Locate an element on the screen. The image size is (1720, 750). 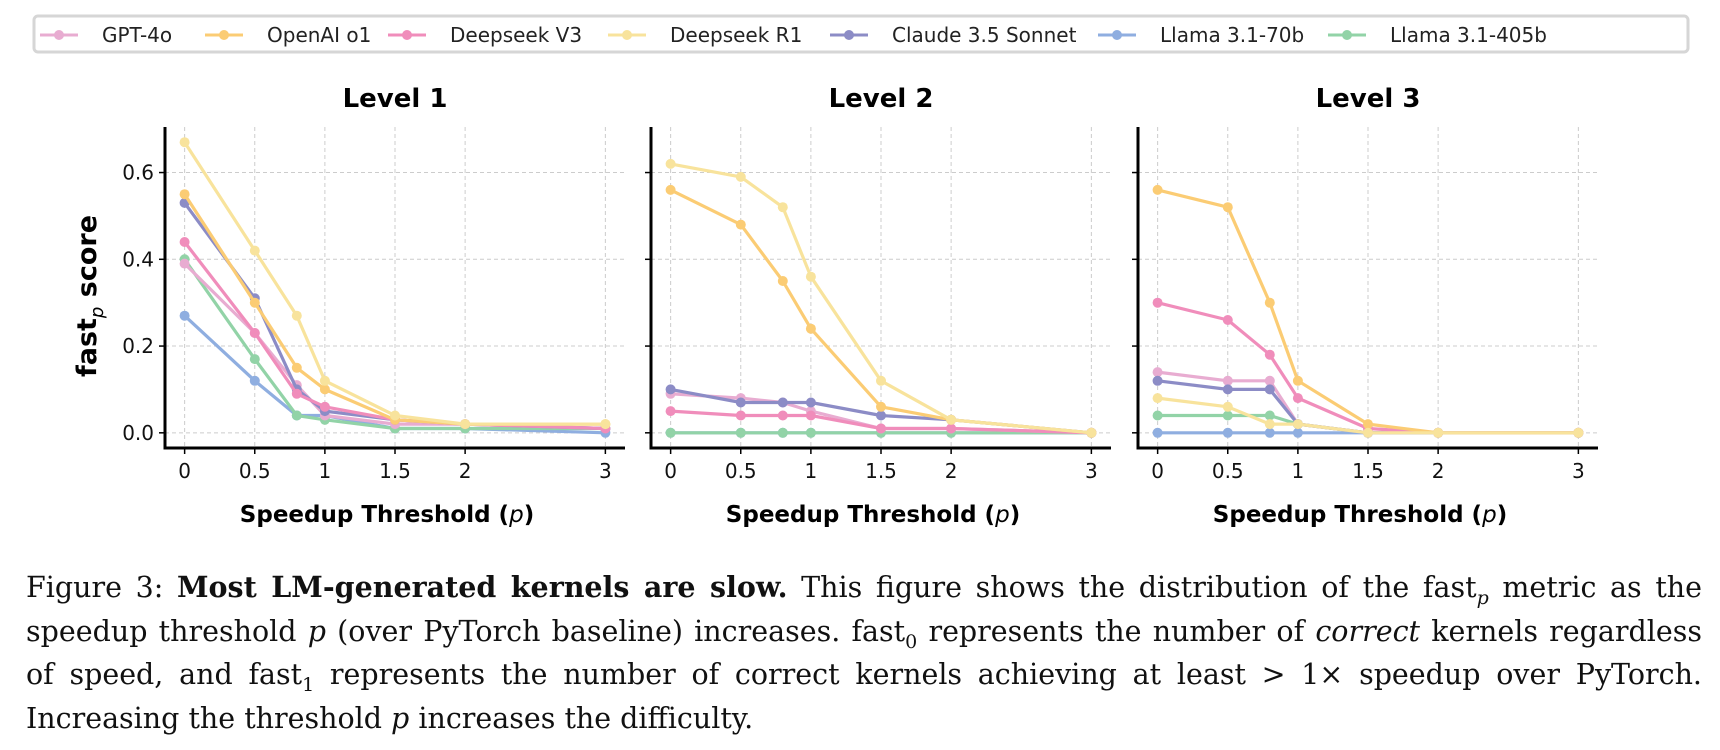
panel-title: Level 3 is located at coordinates (1368, 99).